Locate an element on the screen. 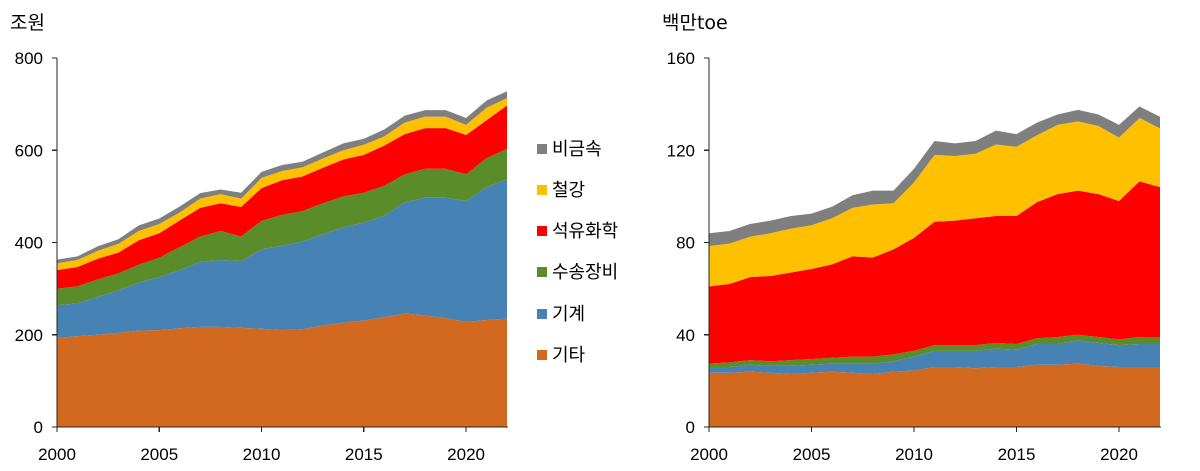  legend-label-machinery: 기계 is located at coordinates (568, 314).